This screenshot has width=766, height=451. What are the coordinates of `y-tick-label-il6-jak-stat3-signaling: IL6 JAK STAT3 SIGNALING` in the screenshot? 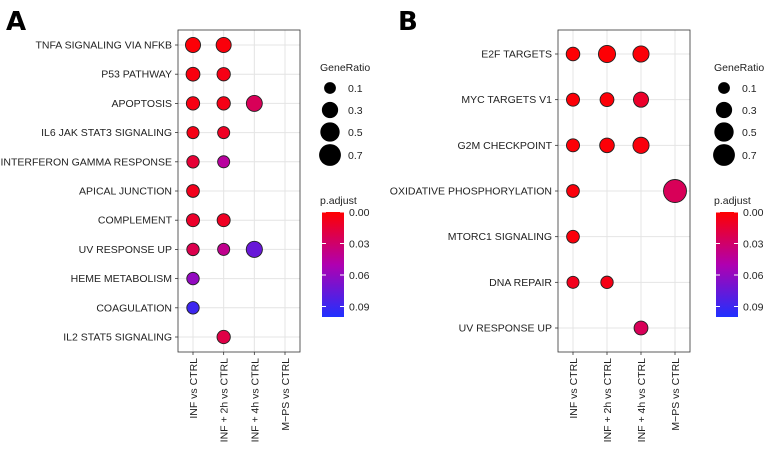 It's located at (106, 133).